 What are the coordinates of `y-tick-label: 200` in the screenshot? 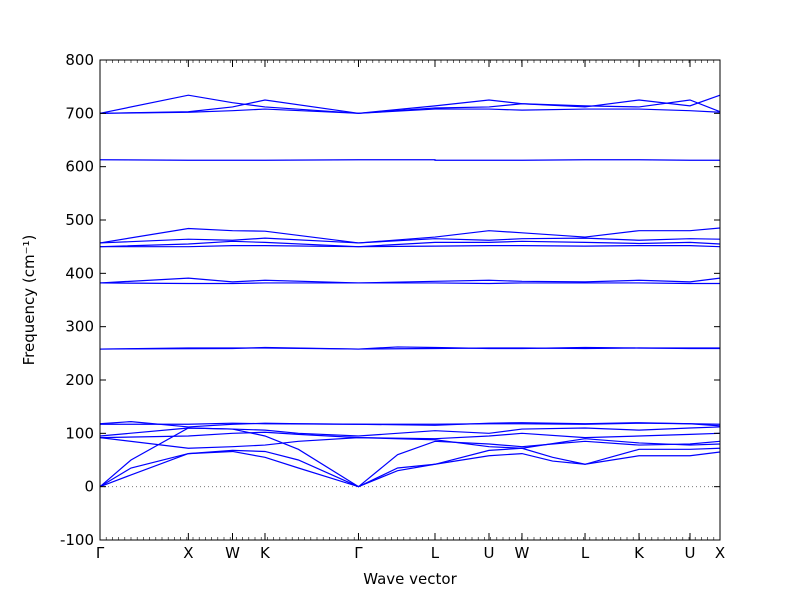 It's located at (79, 380).